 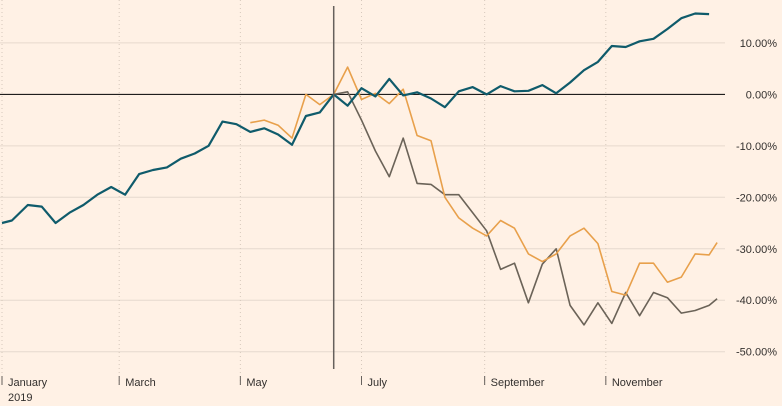 What do you see at coordinates (756, 250) in the screenshot?
I see `y-tick-label: -30.00%` at bounding box center [756, 250].